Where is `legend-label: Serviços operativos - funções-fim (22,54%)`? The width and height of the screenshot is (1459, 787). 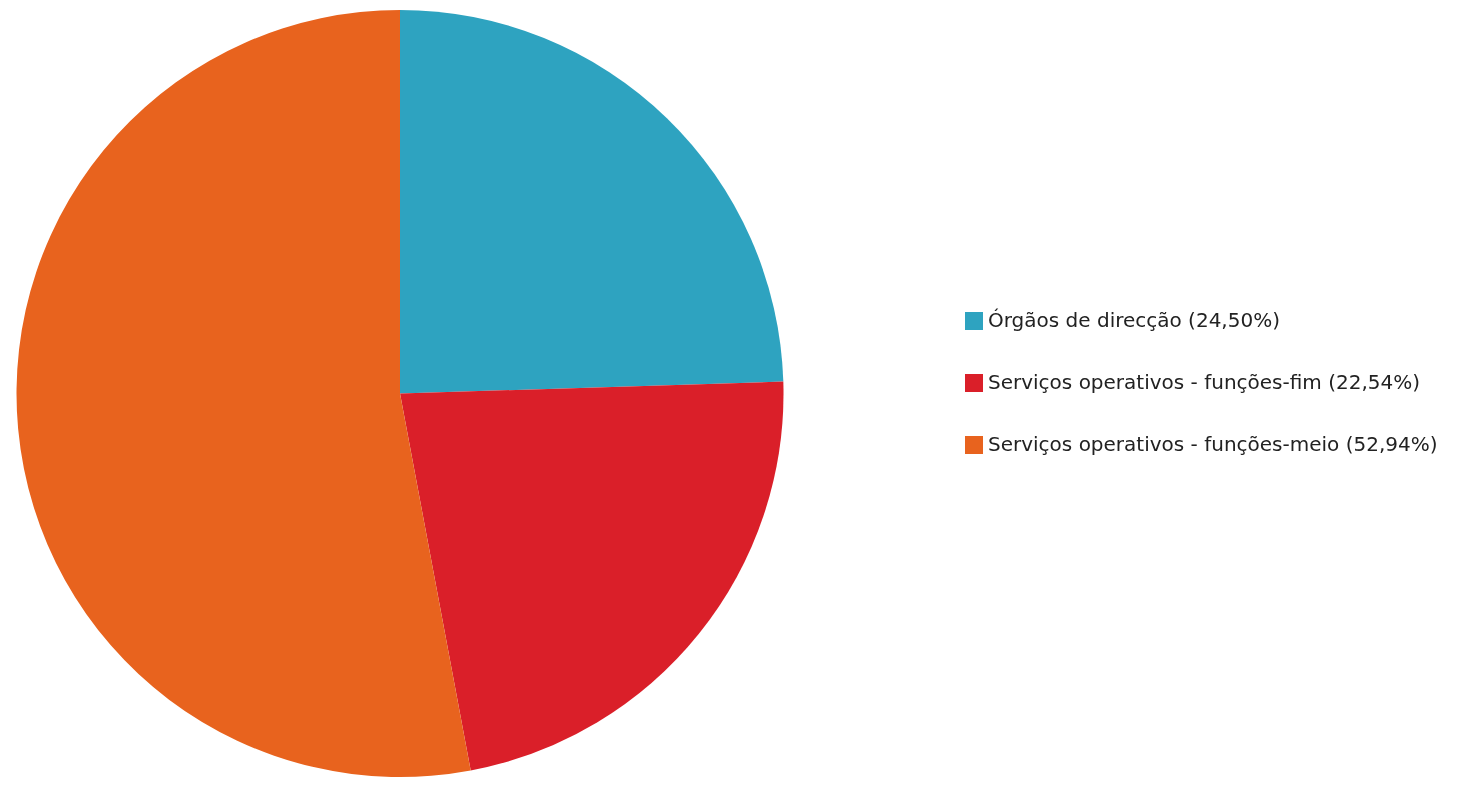 legend-label: Serviços operativos - funções-fim (22,54%) is located at coordinates (1204, 382).